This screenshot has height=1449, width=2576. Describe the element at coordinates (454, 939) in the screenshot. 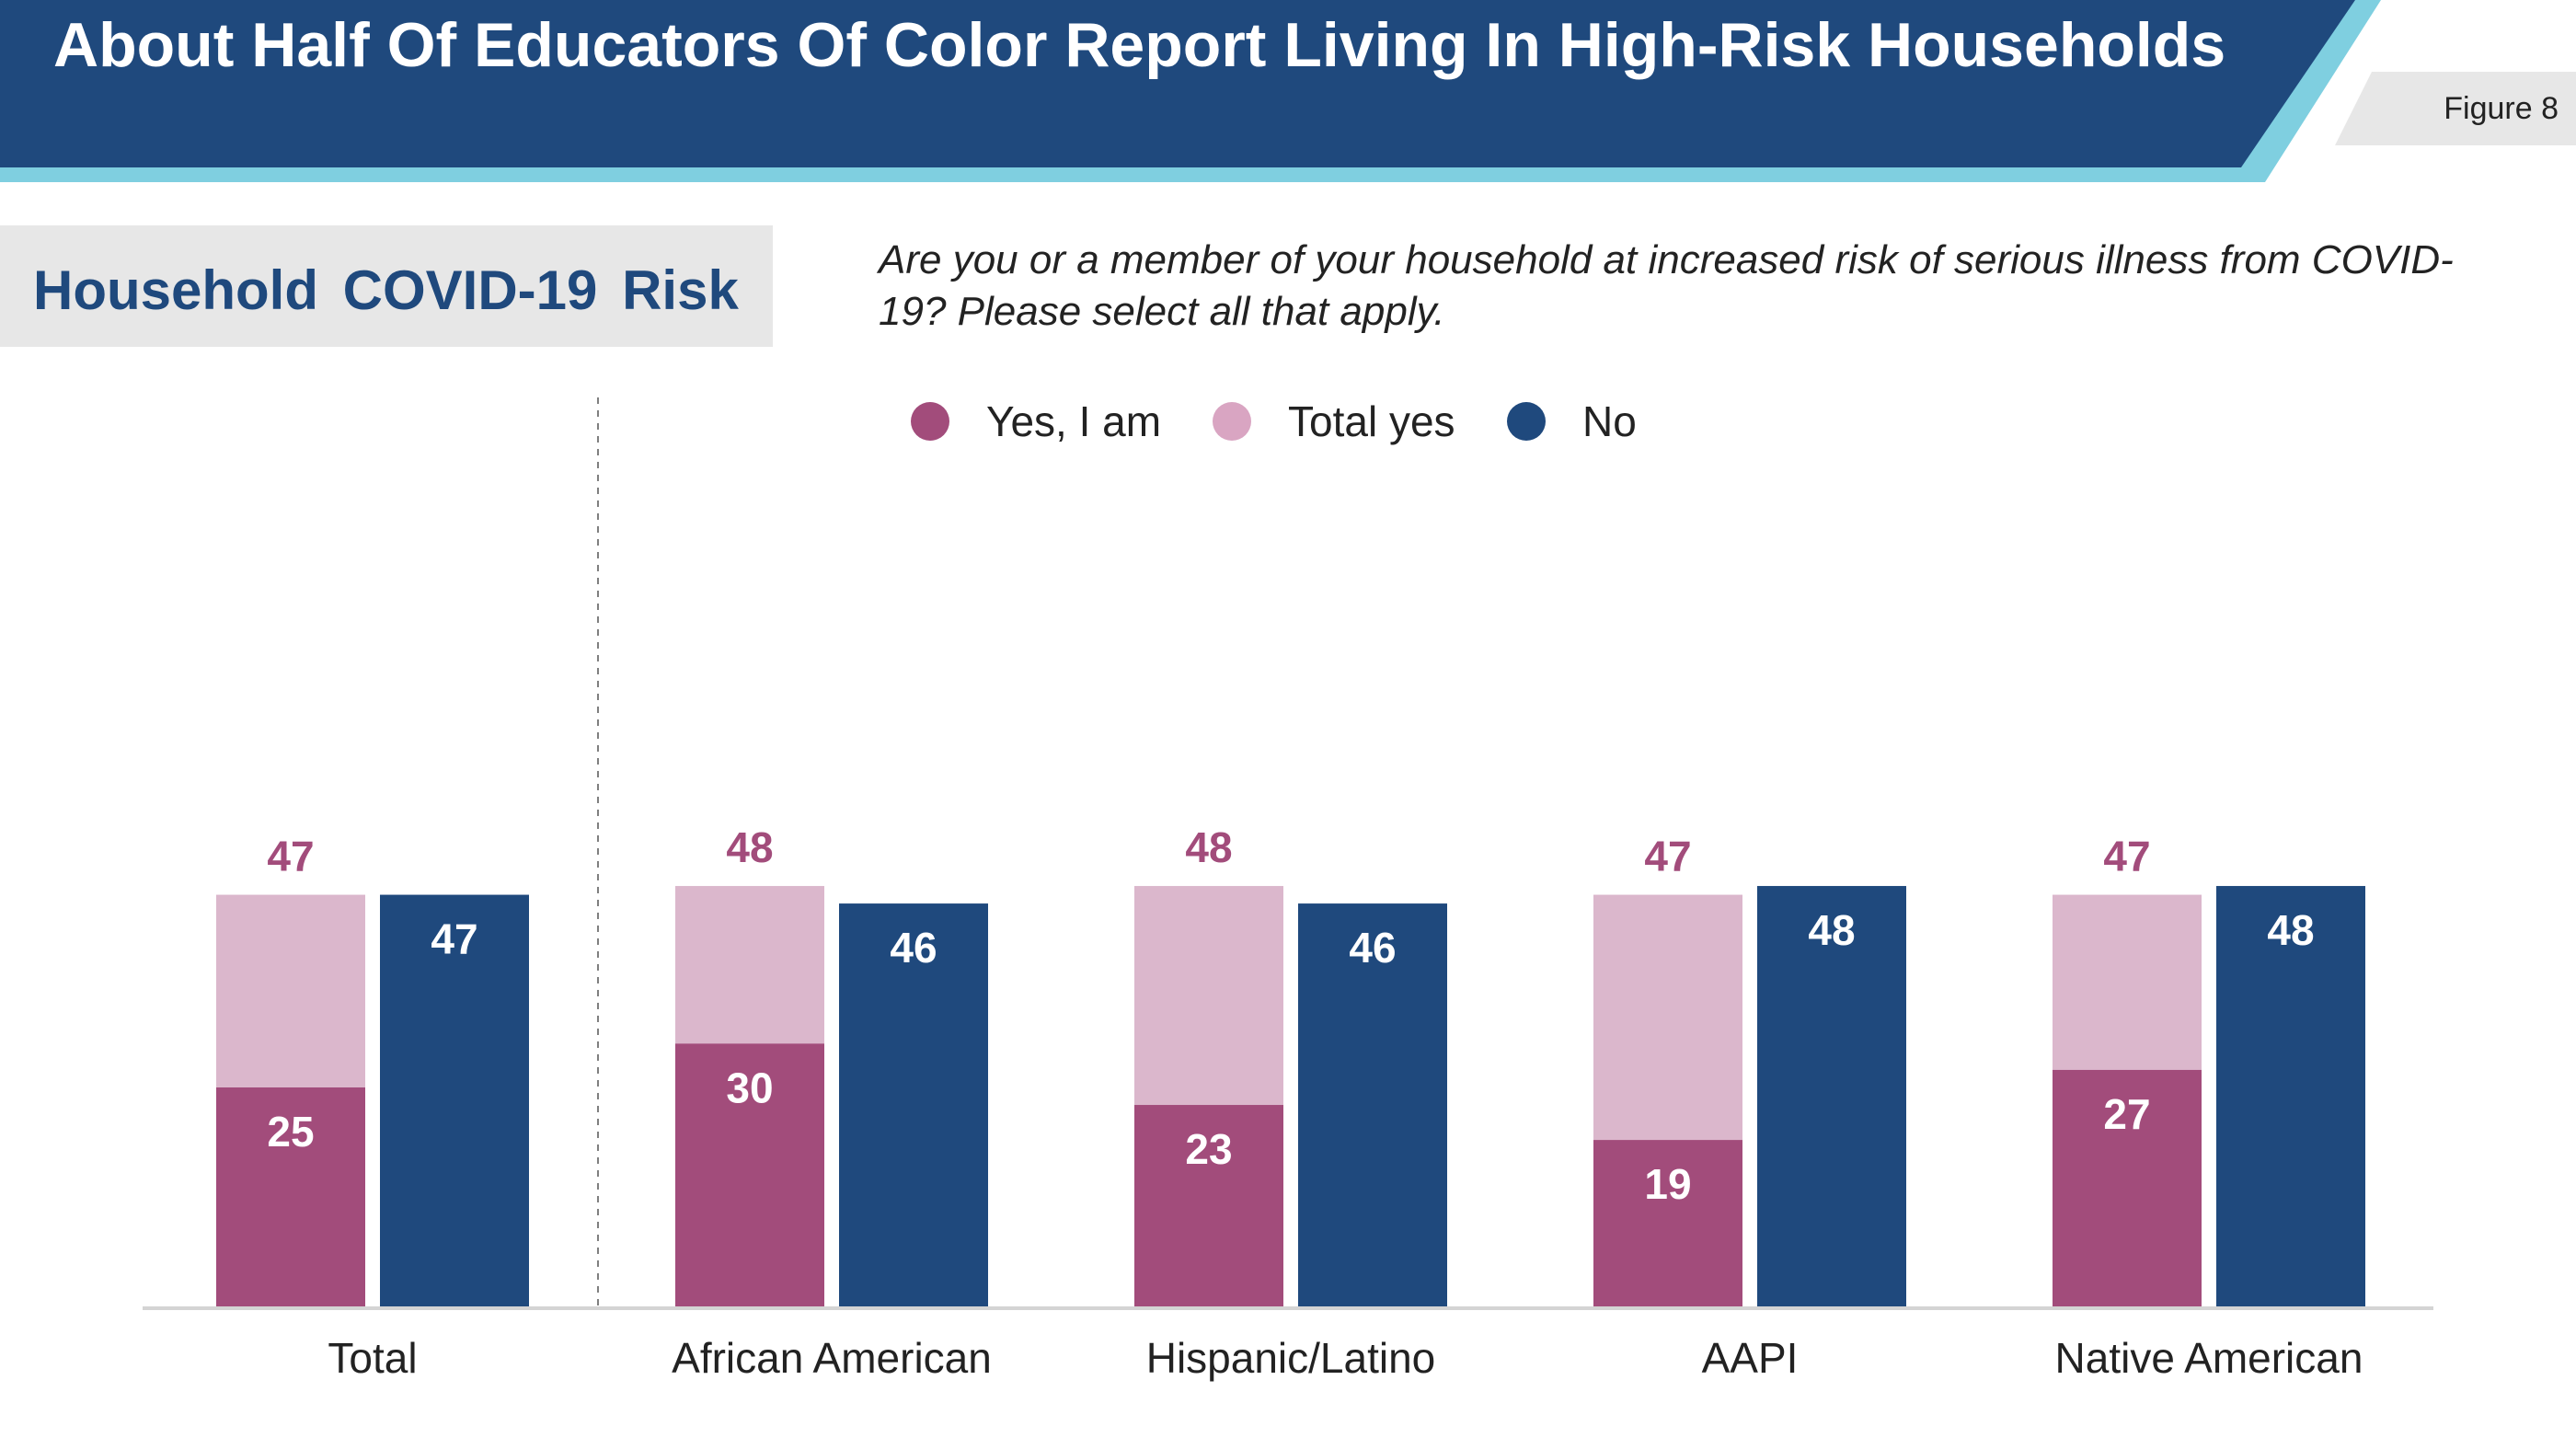

I see `label-no: 47` at that location.